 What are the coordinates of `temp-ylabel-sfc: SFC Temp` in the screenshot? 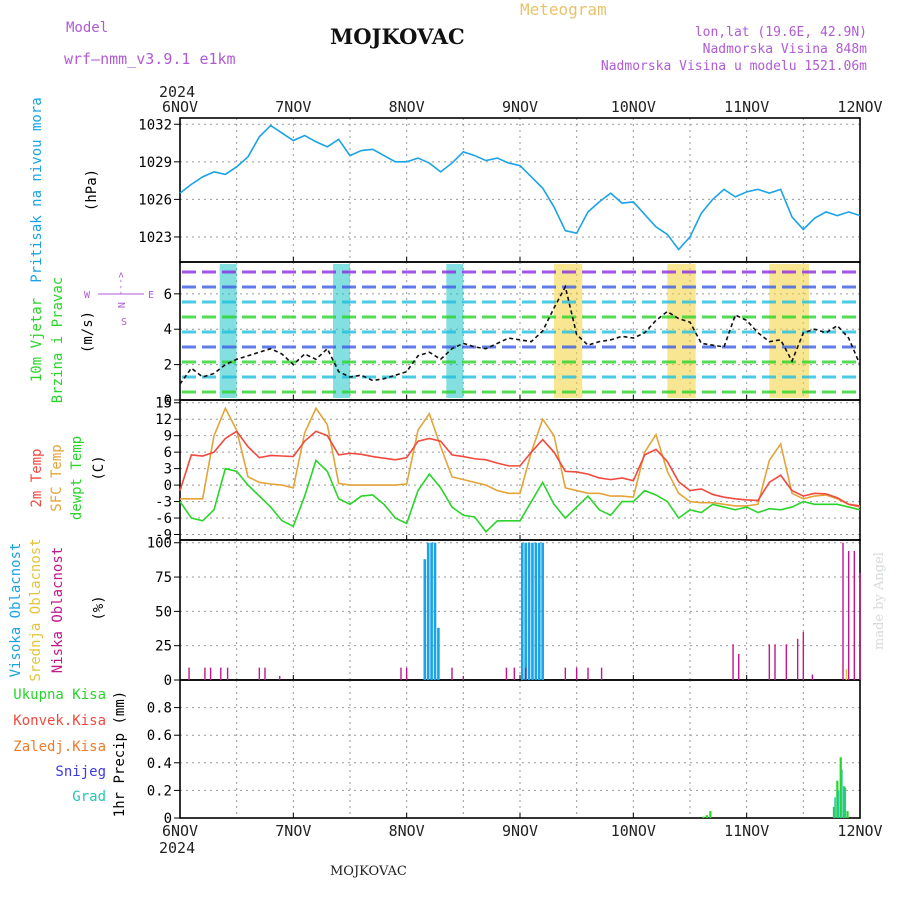 It's located at (57, 477).